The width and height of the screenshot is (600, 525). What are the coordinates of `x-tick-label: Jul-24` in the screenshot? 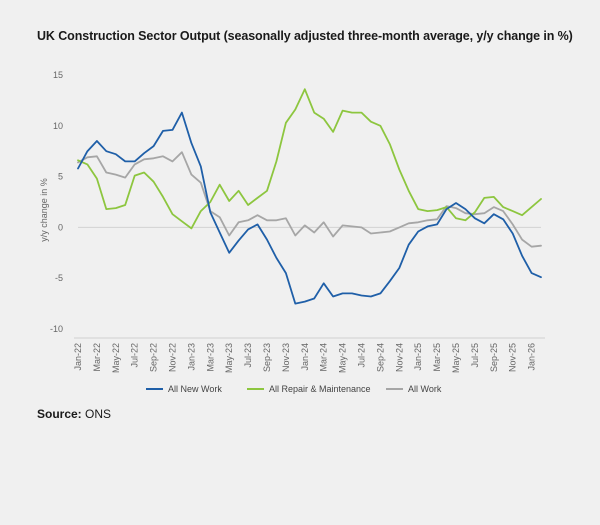 It's located at (361, 355).